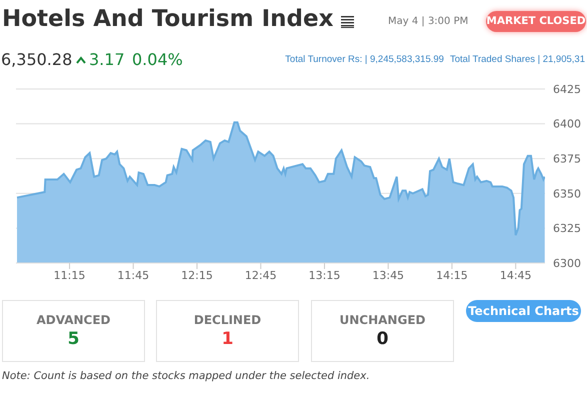 This screenshot has width=587, height=397. What do you see at coordinates (567, 124) in the screenshot?
I see `y-tick-label: 6400` at bounding box center [567, 124].